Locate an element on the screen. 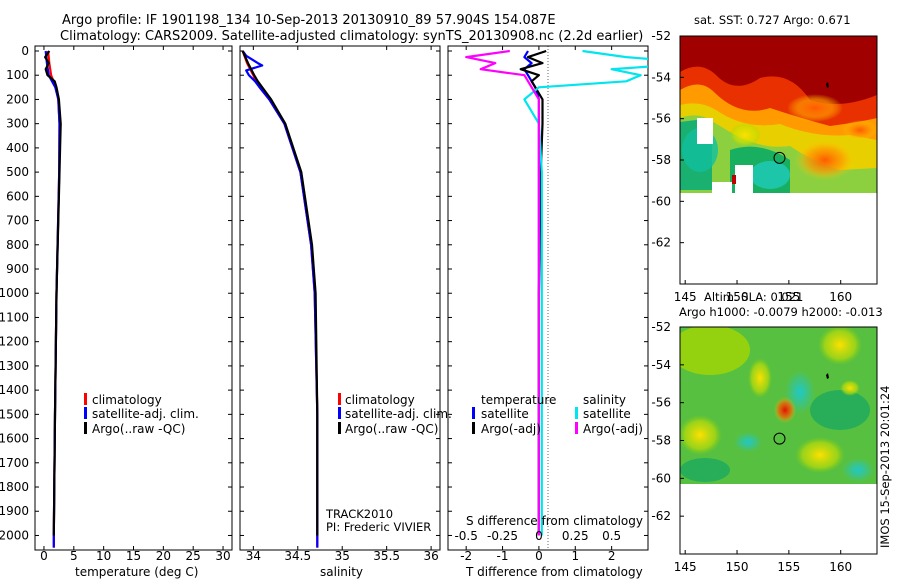 The height and width of the screenshot is (580, 900). profile-line-climatology is located at coordinates (280, 299).